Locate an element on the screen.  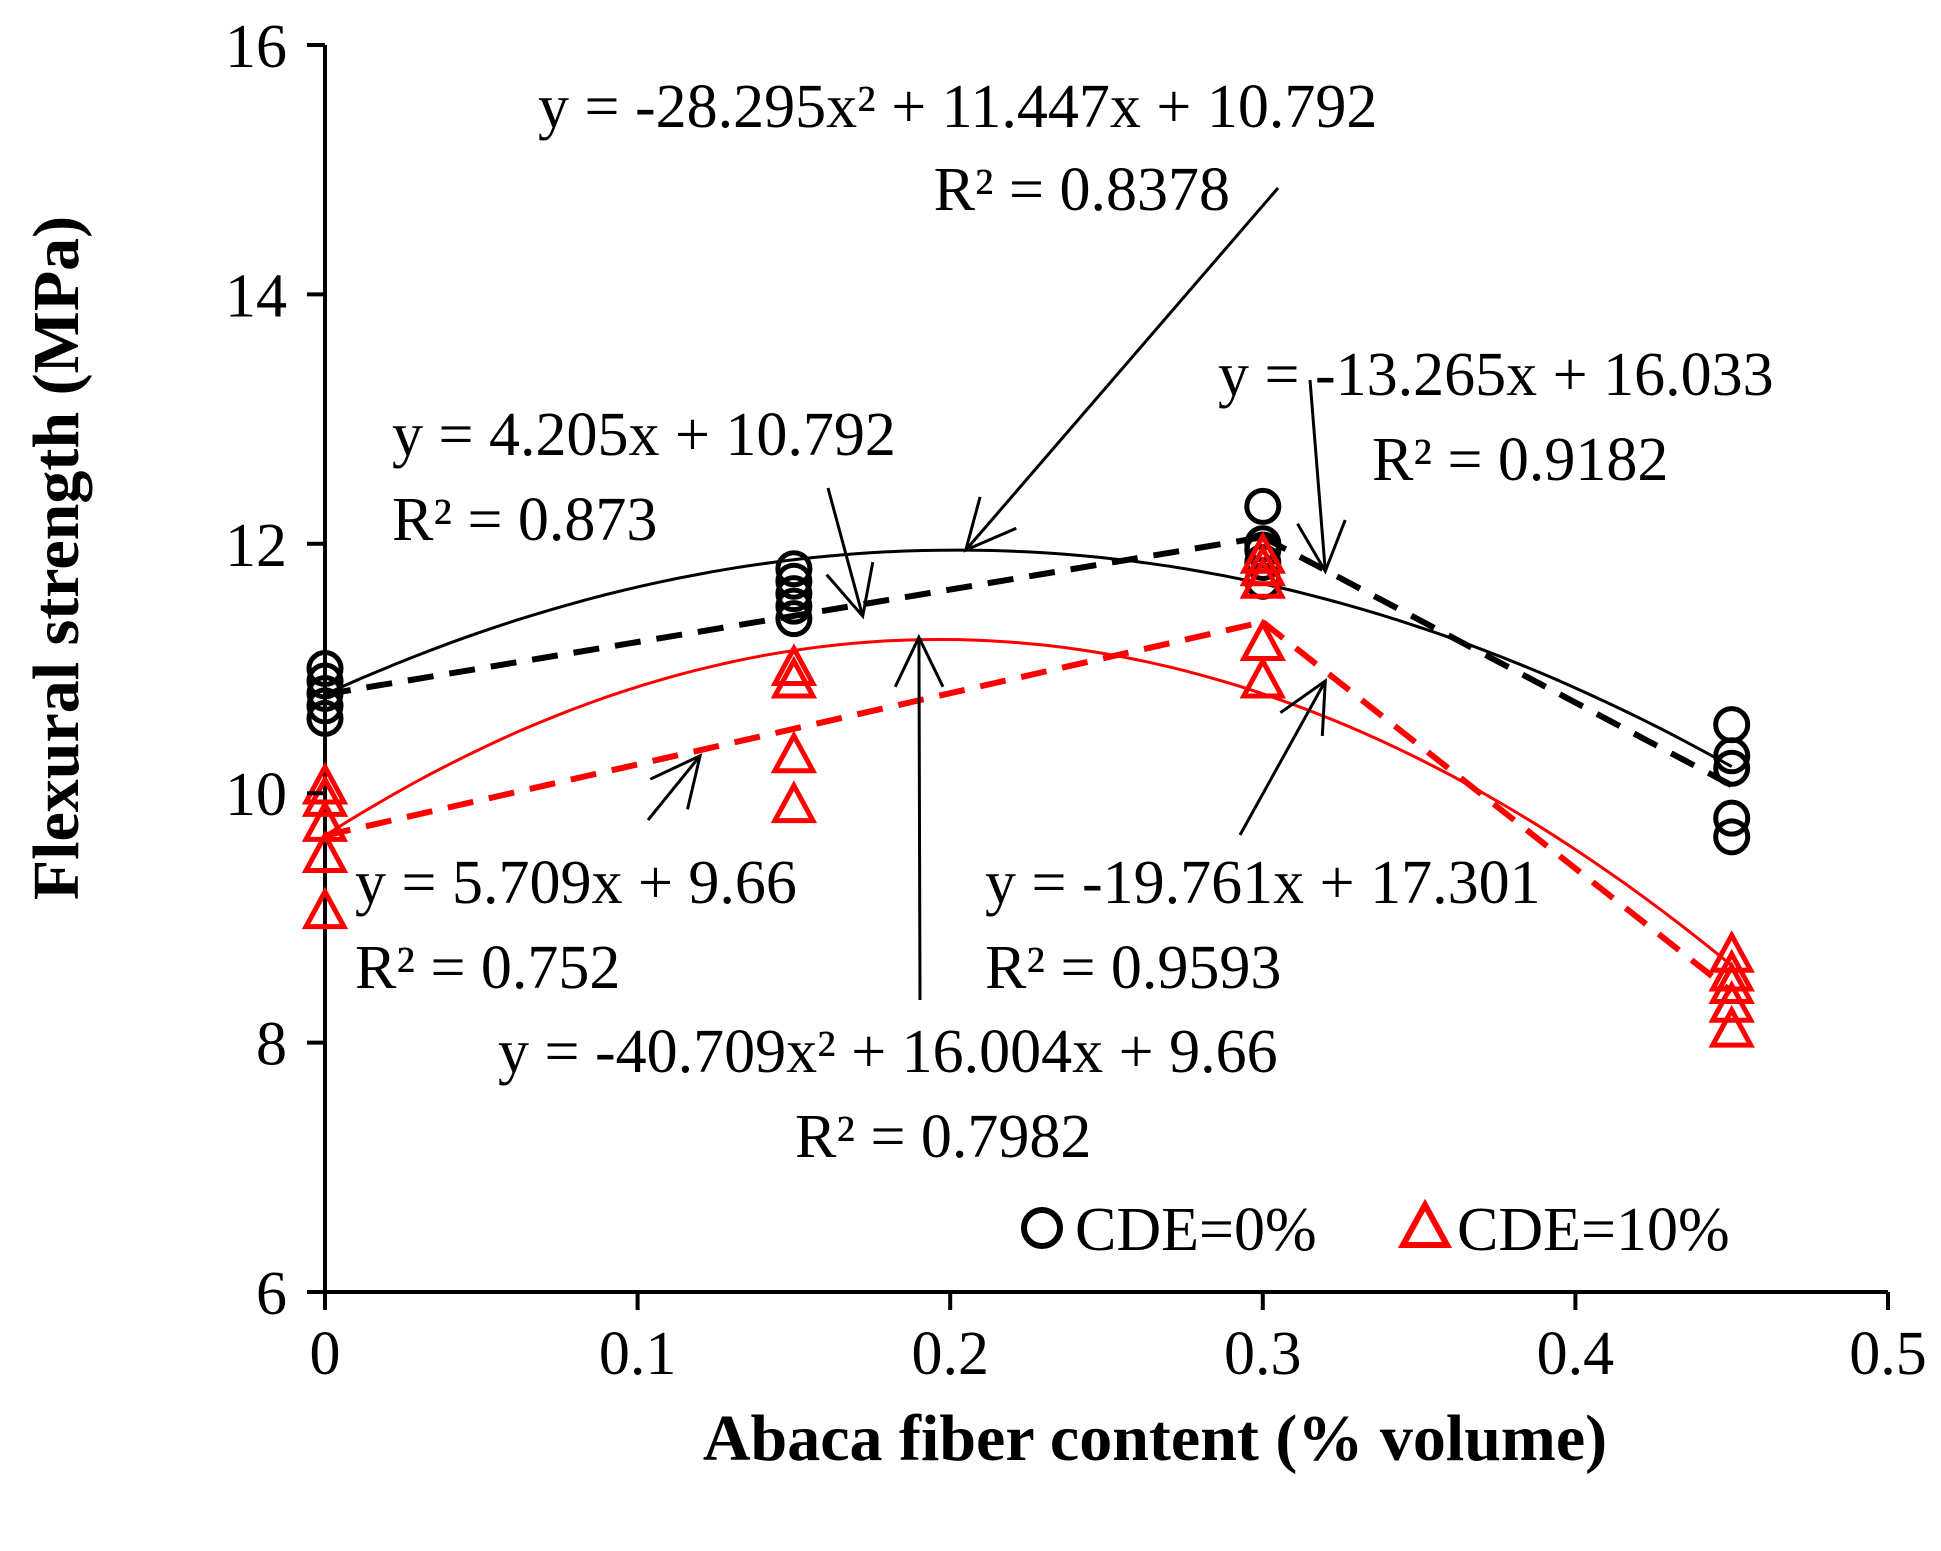
y-tick-label: 8 is located at coordinates (271, 1045).